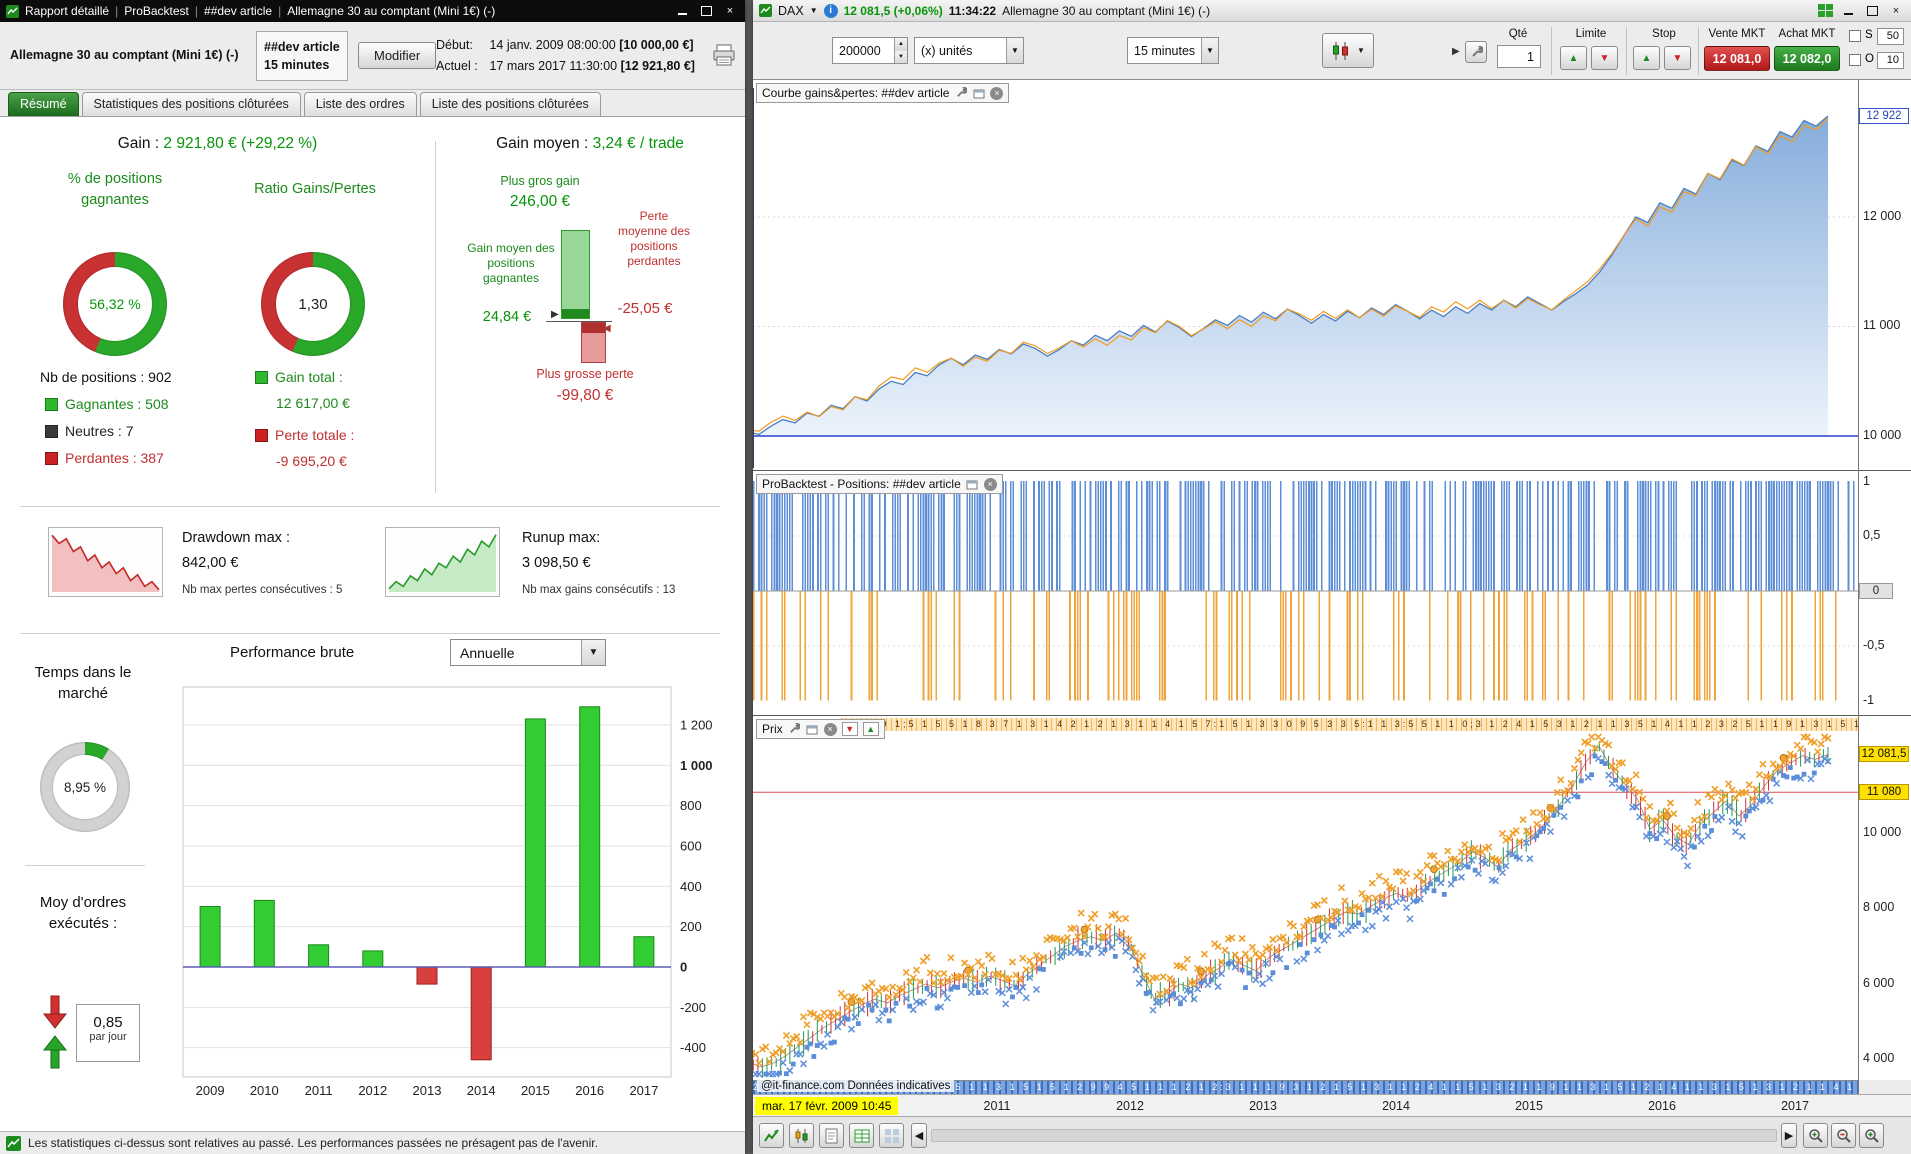 This screenshot has height=1154, width=1911. I want to click on year-label: 2015, so click(1529, 1106).